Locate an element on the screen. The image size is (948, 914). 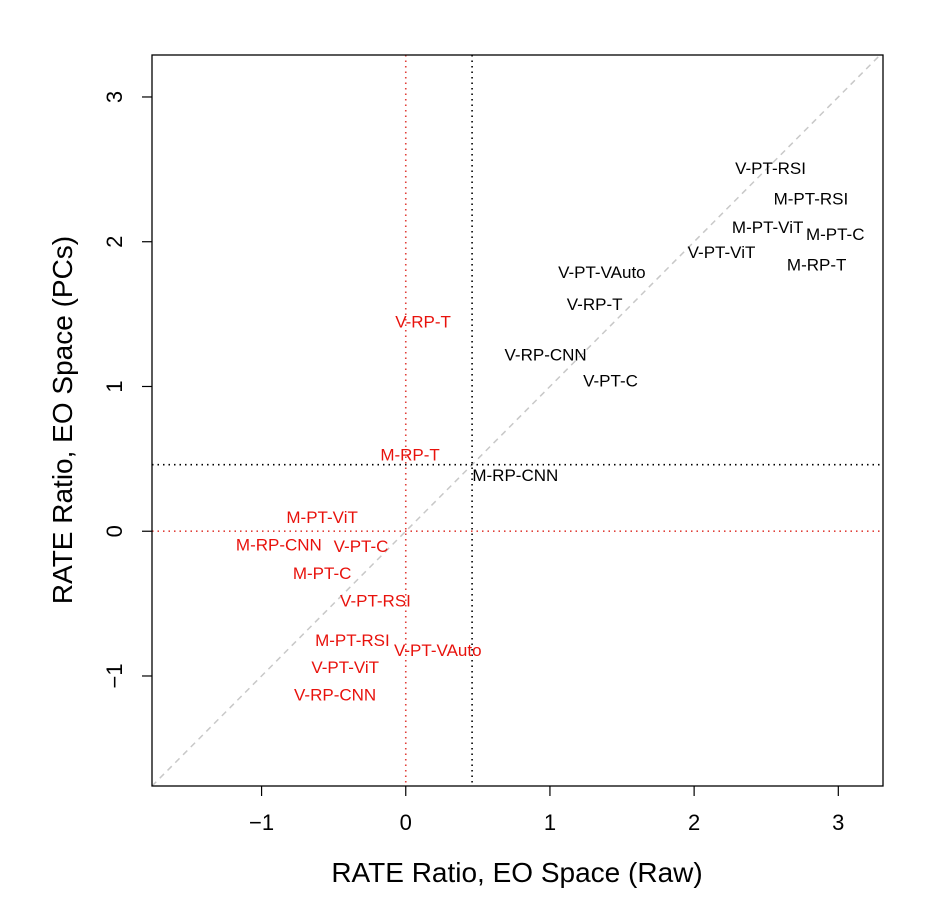
x-tick-label: −1 is located at coordinates (261, 822).